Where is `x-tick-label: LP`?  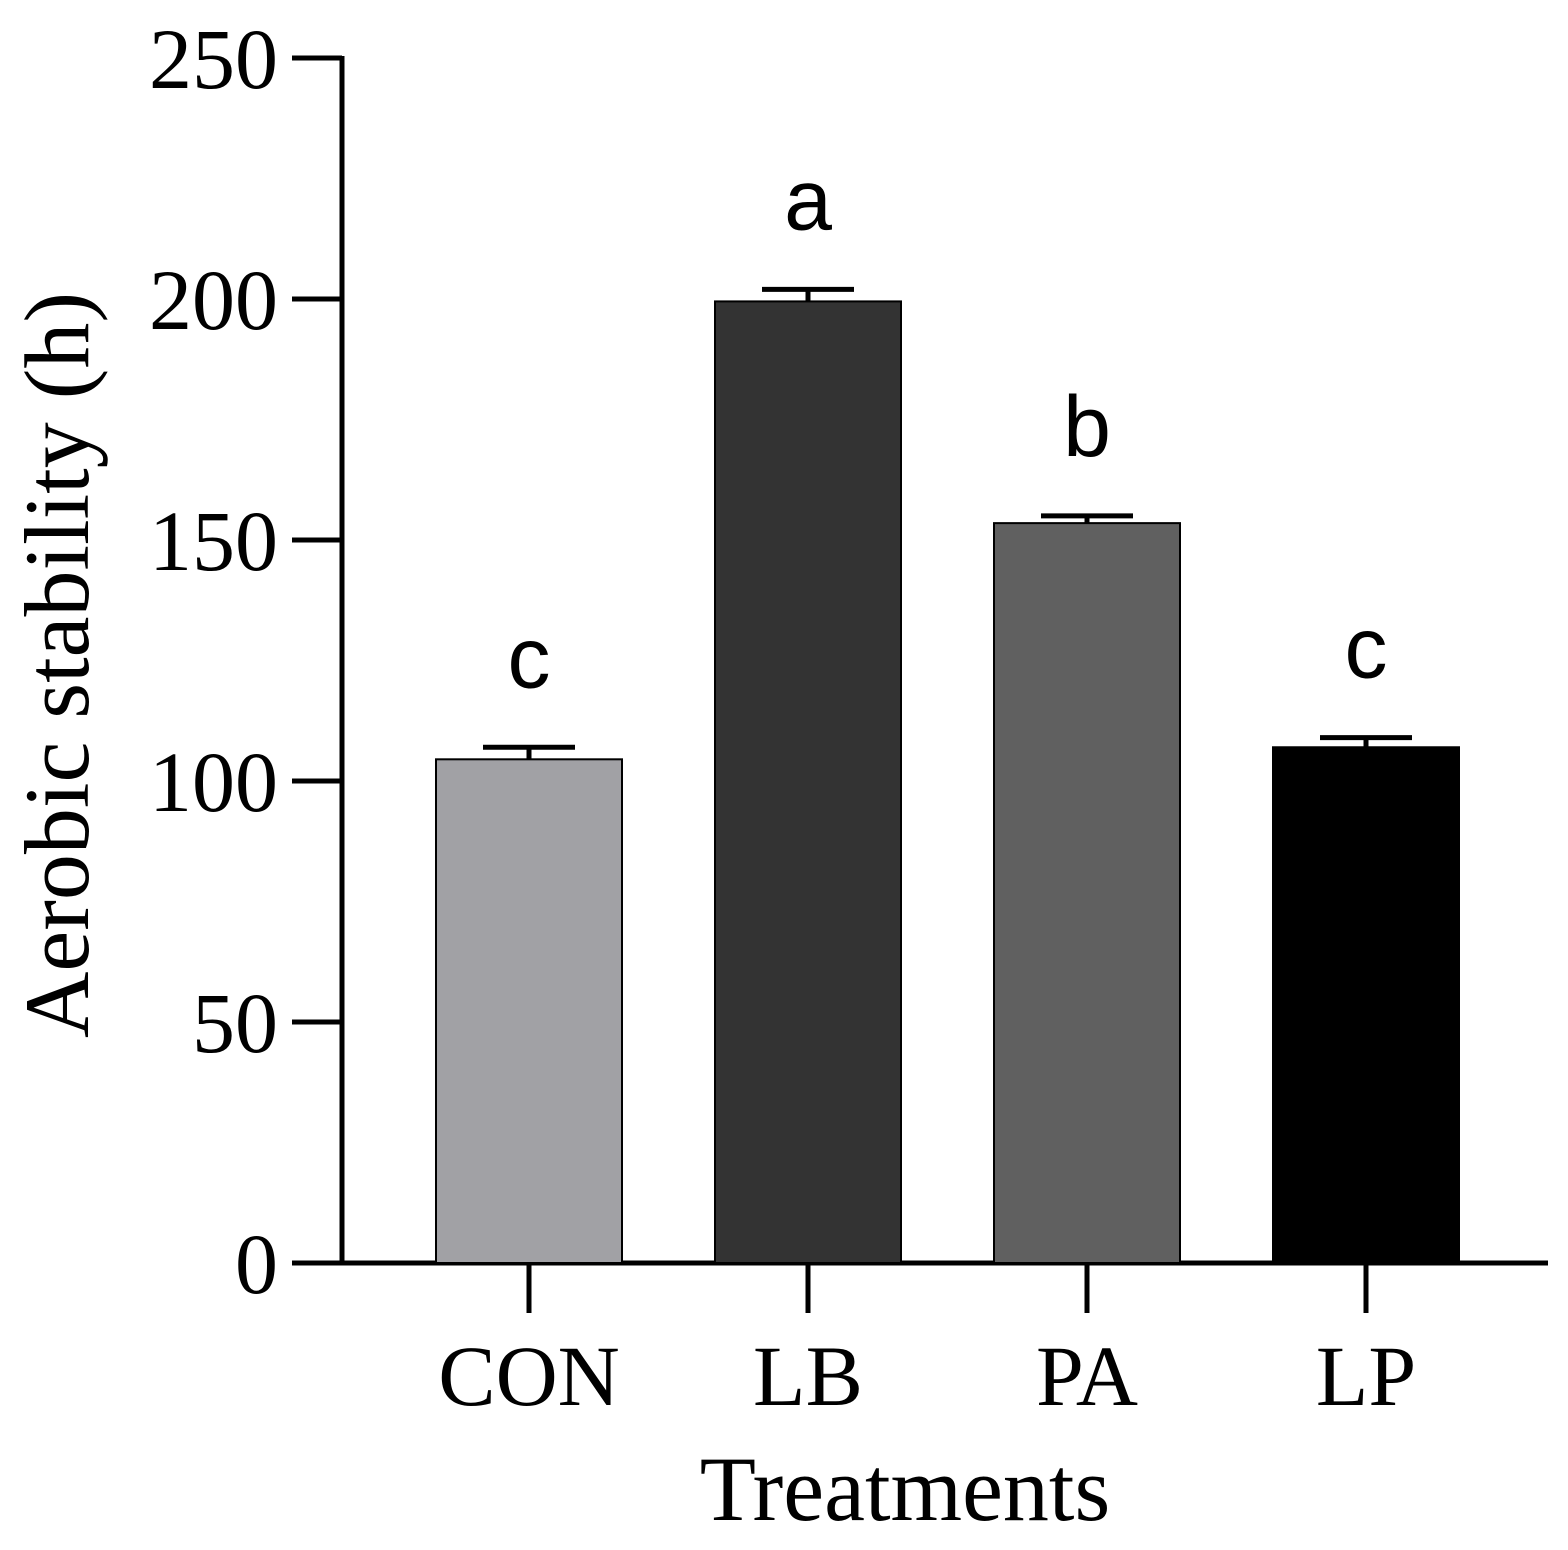 x-tick-label: LP is located at coordinates (1366, 1376).